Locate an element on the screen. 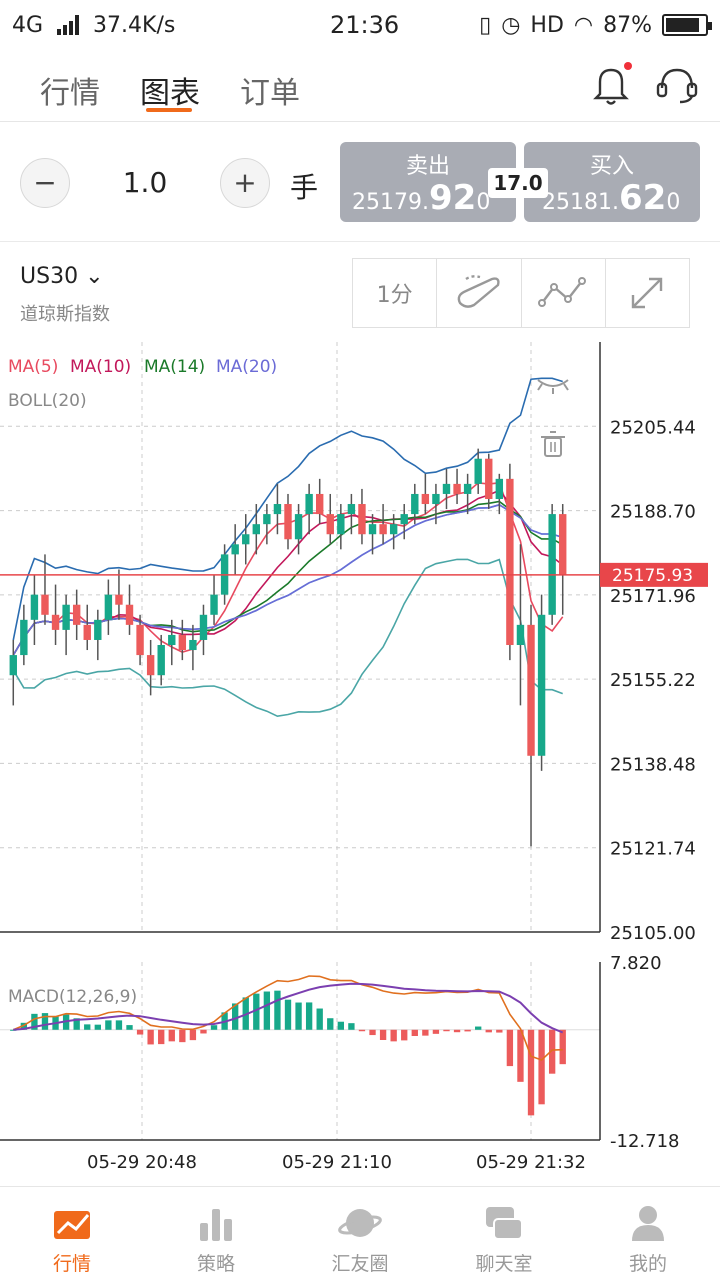 Image resolution: width=720 pixels, height=1280 pixels. time-axis-label: 05-29 20:48 is located at coordinates (142, 1162).